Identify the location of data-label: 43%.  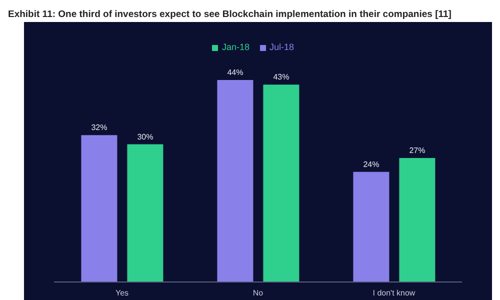
(281, 77).